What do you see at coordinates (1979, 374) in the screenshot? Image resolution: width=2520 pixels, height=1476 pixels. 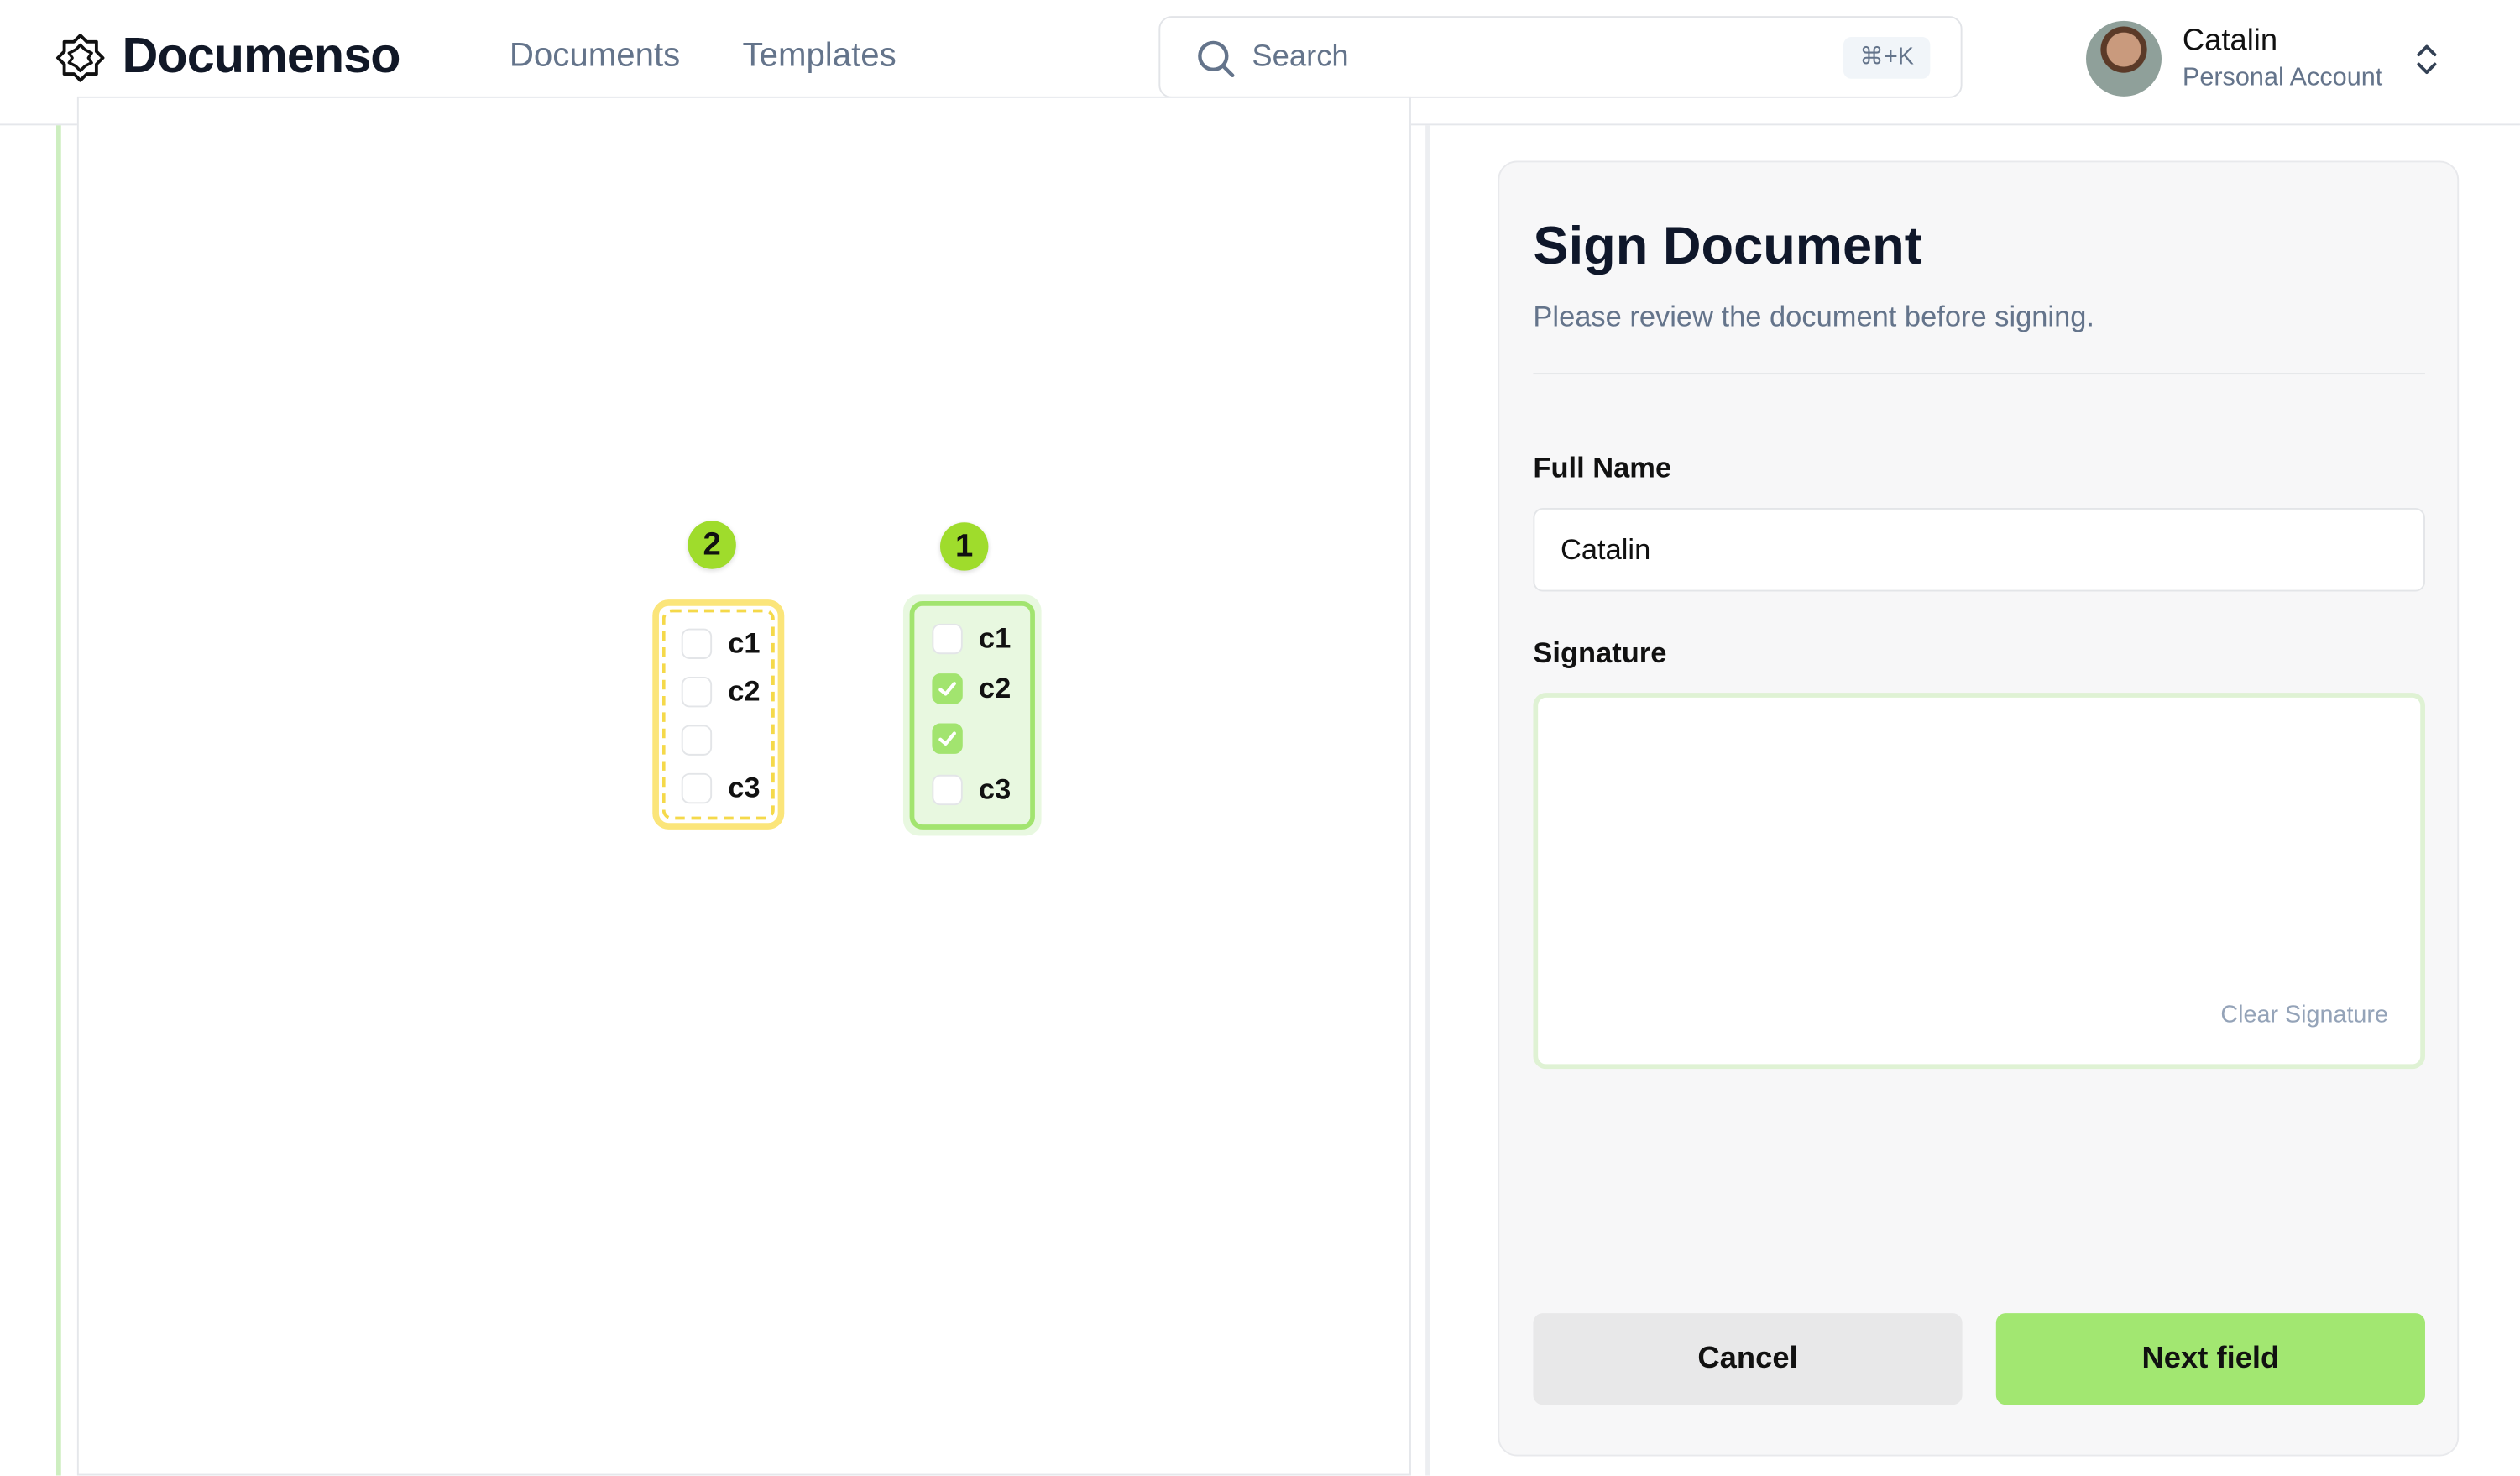 I see `divider` at bounding box center [1979, 374].